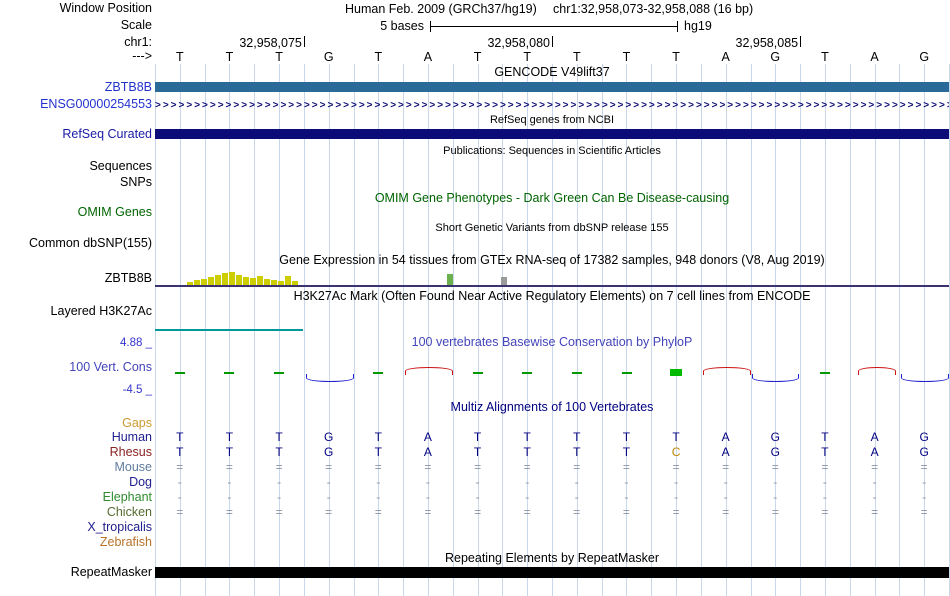 This screenshot has width=950, height=596. Describe the element at coordinates (96, 104) in the screenshot. I see `label-ensg00000254553: ENSG00000254553` at that location.